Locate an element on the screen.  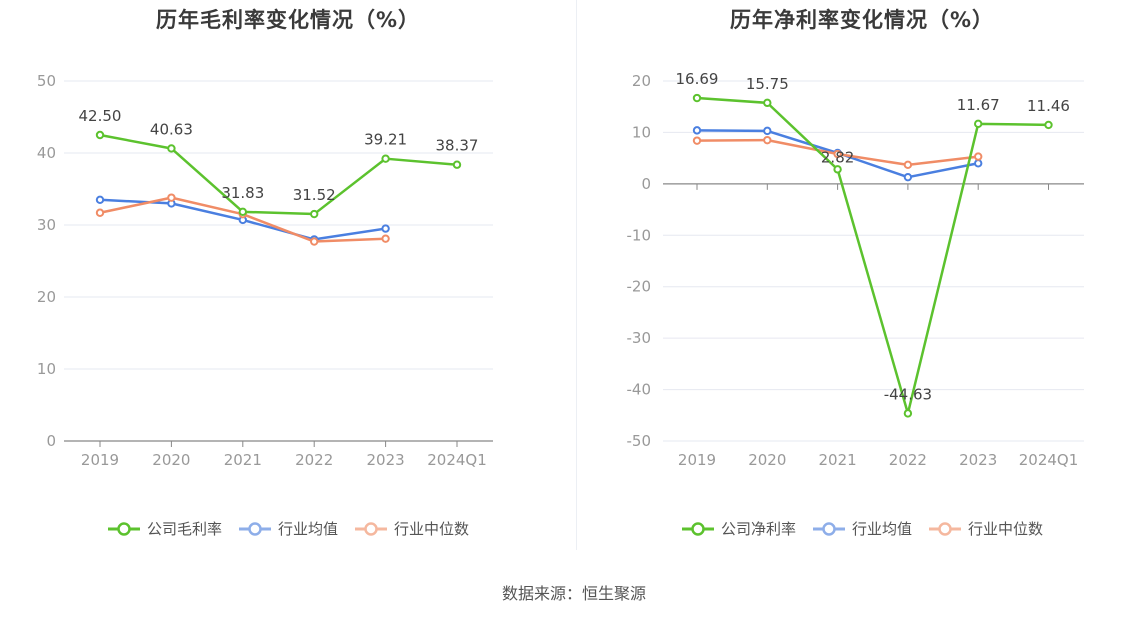
legend-item-company-gross-margin: 公司毛利率 is located at coordinates (164, 528).